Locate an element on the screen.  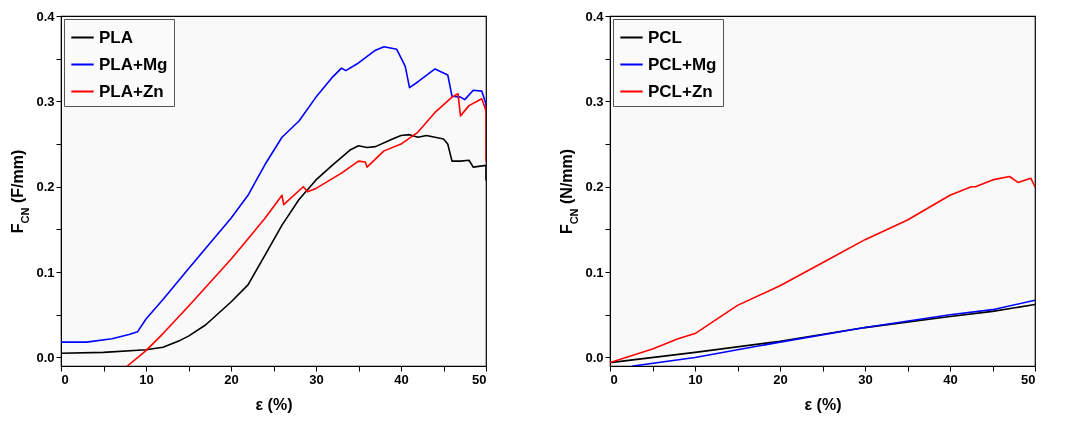
legend-label: PCL+Zn is located at coordinates (680, 91).